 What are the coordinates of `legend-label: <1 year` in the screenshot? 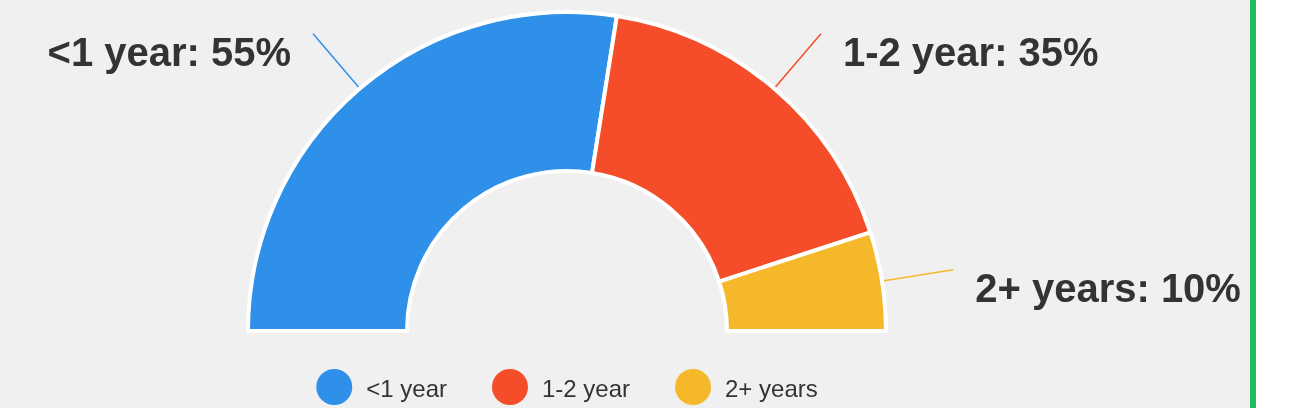 It's located at (406, 388).